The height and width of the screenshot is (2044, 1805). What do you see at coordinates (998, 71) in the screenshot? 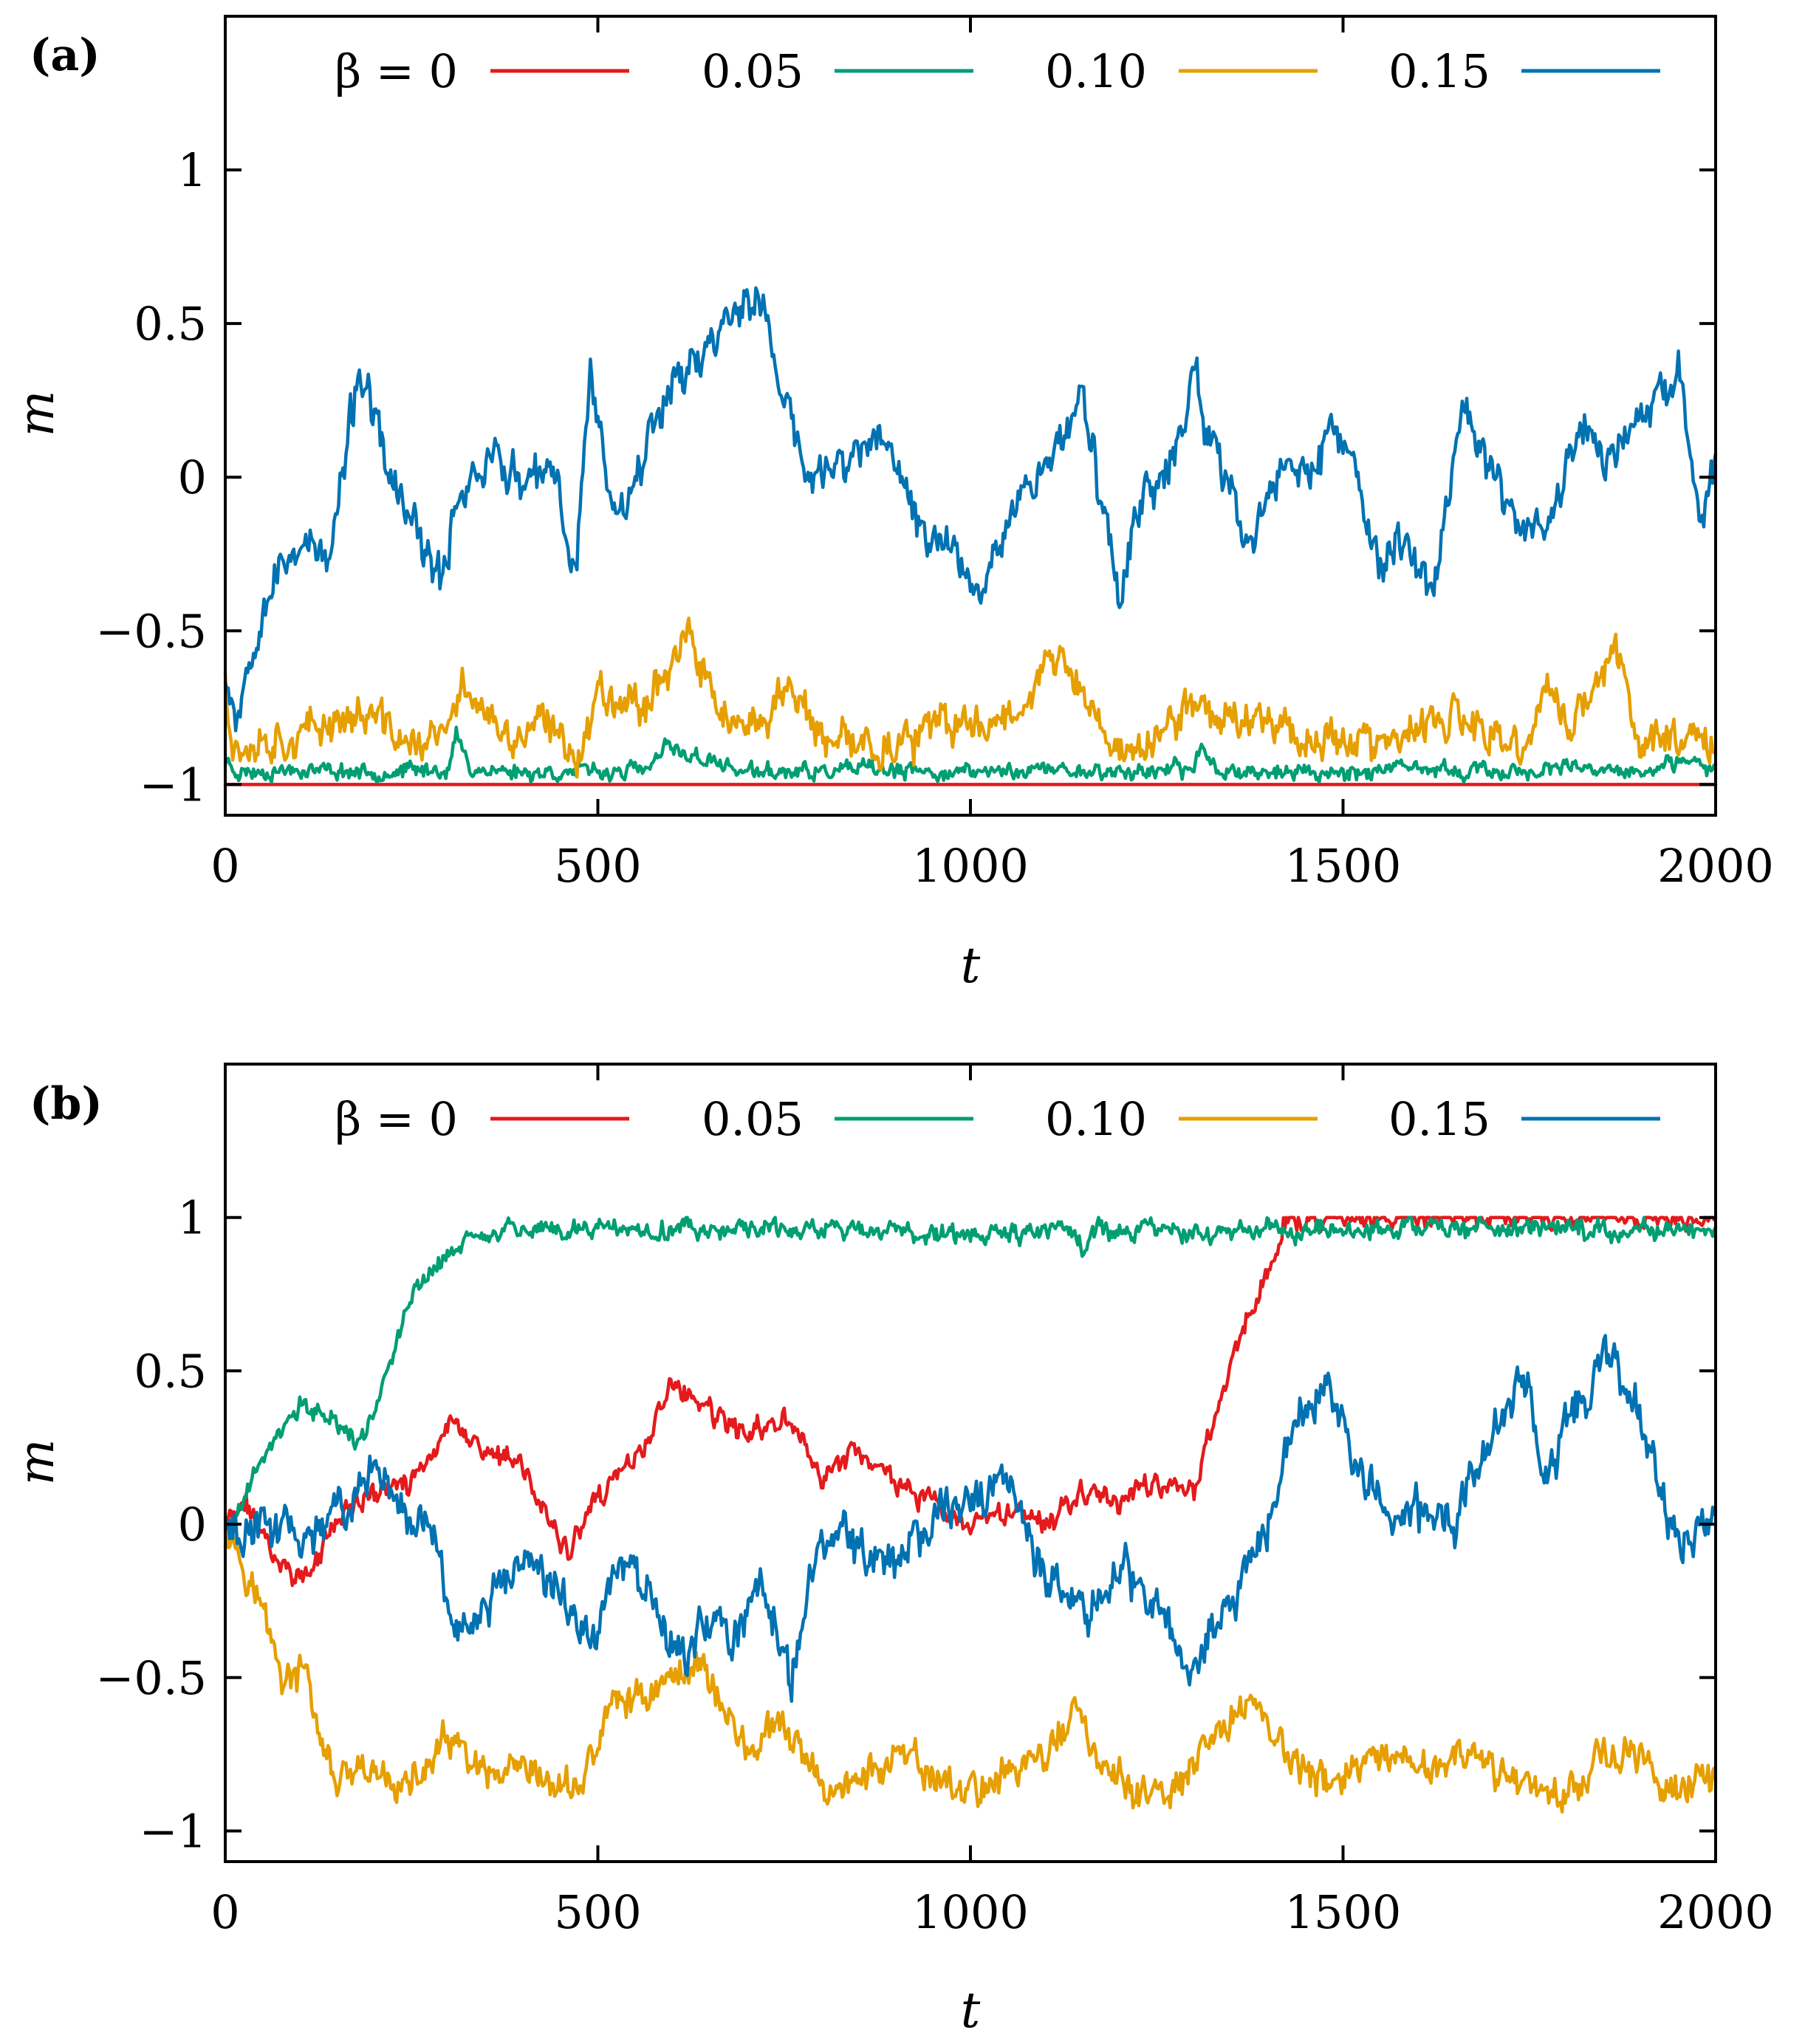
I see `legend-a: β = 0 0.05 0.10 0.15` at bounding box center [998, 71].